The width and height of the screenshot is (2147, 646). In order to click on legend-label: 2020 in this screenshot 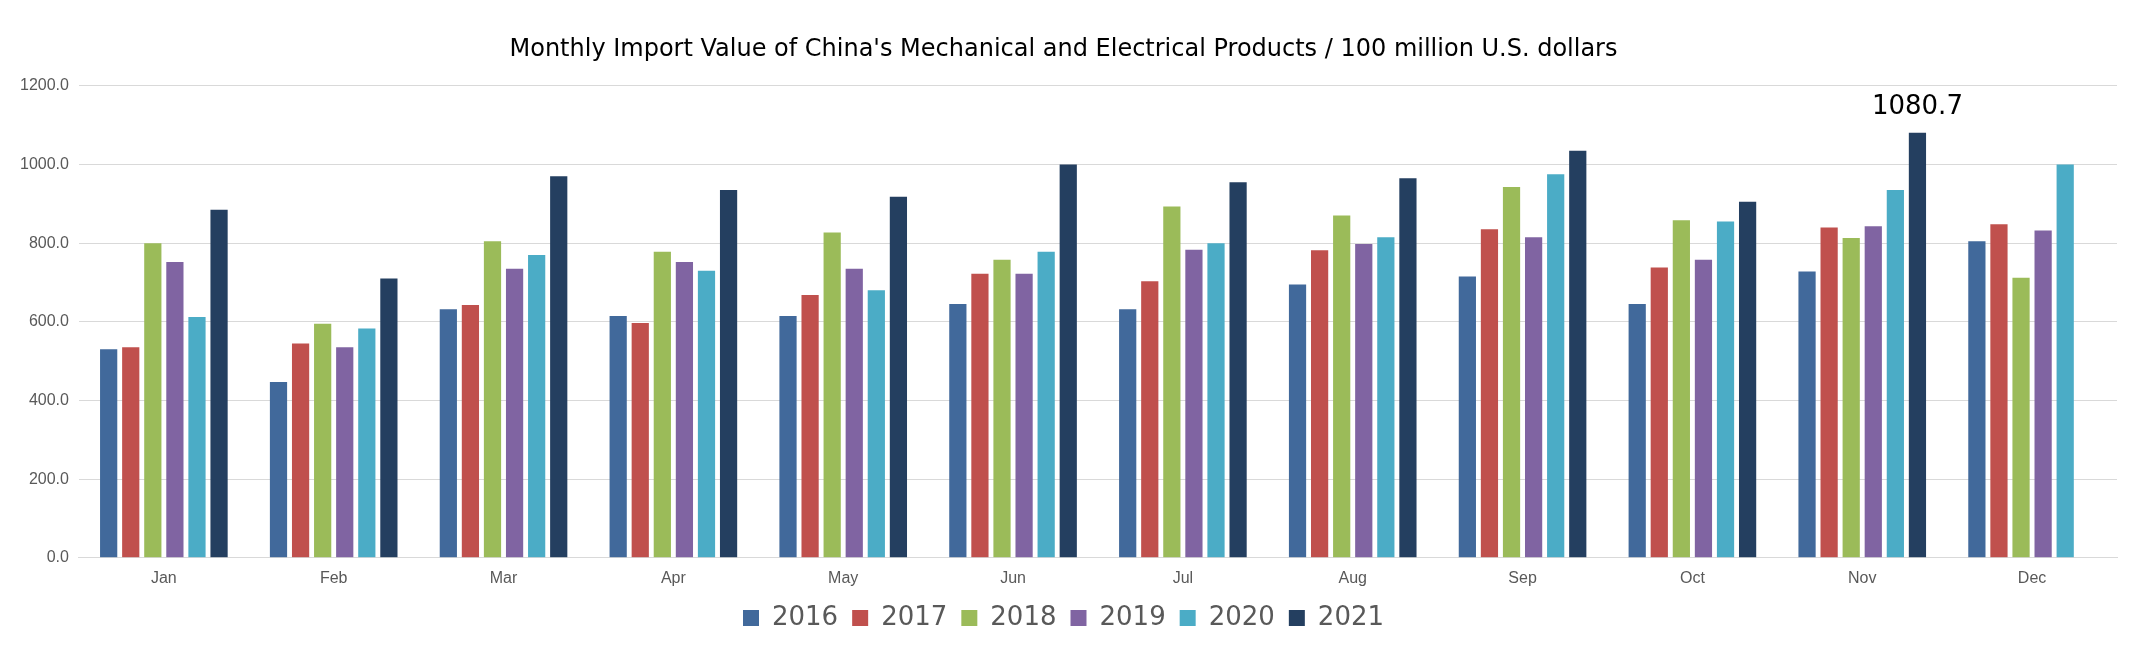, I will do `click(1241, 615)`.